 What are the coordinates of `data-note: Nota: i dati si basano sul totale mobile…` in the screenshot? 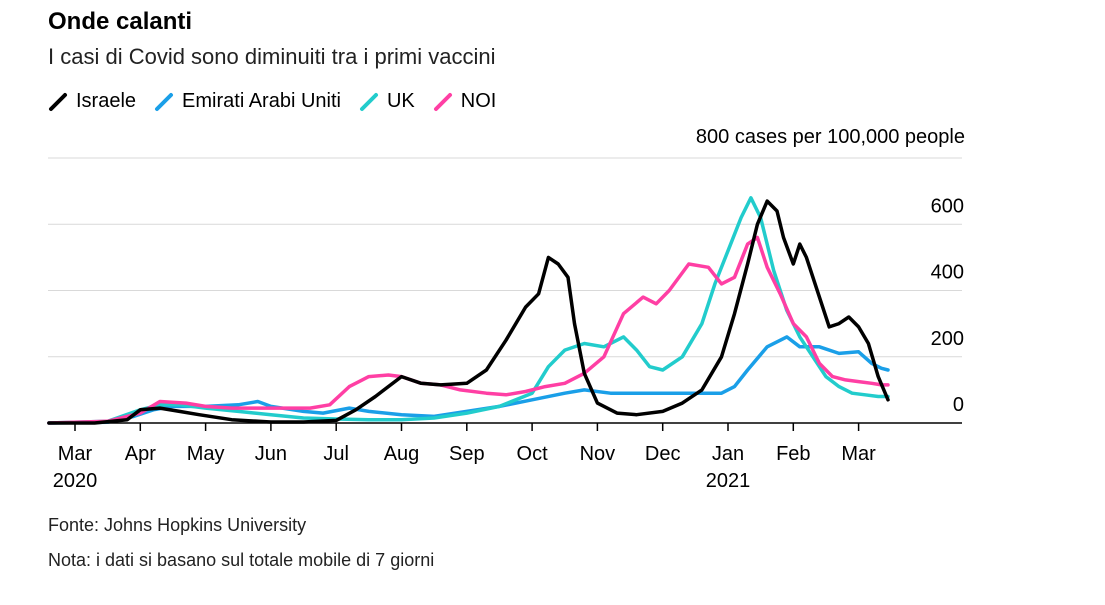 It's located at (241, 560).